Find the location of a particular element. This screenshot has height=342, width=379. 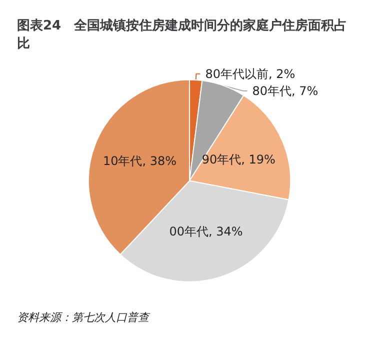

slice-label: 00年代, 34% is located at coordinates (206, 231).